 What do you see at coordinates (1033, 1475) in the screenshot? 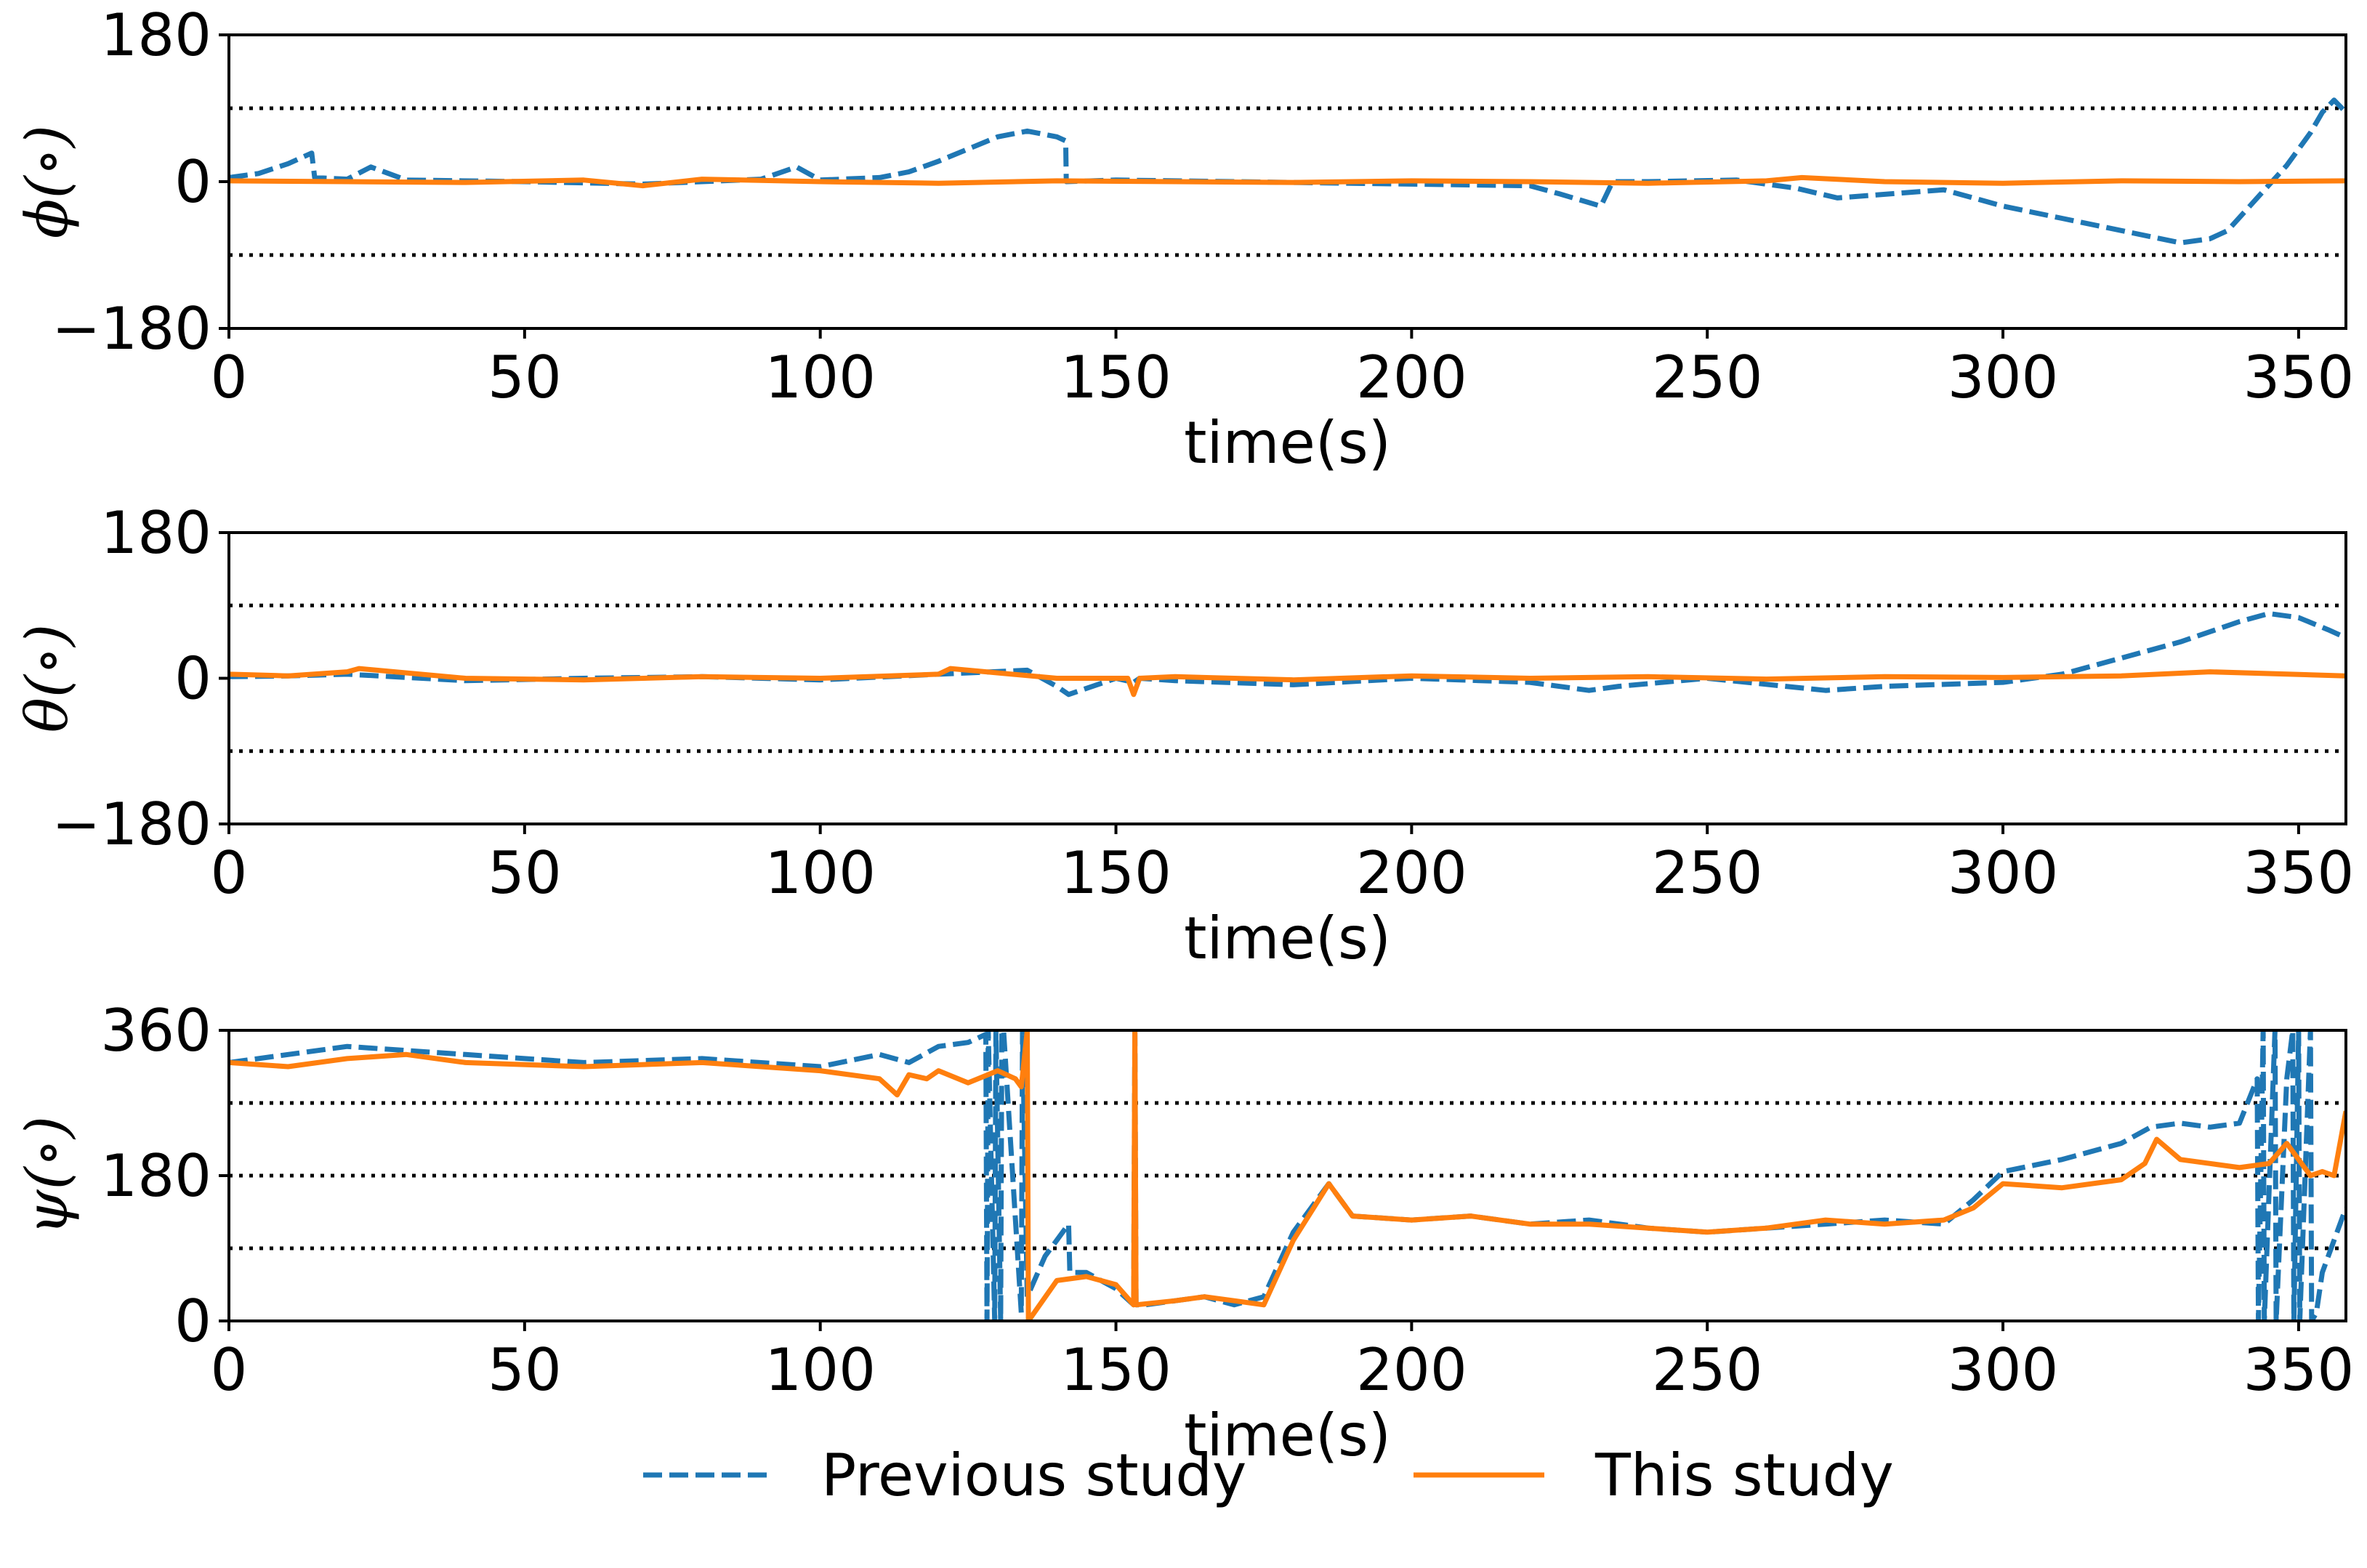
I see `legend-label-previous-study: Previous study` at bounding box center [1033, 1475].